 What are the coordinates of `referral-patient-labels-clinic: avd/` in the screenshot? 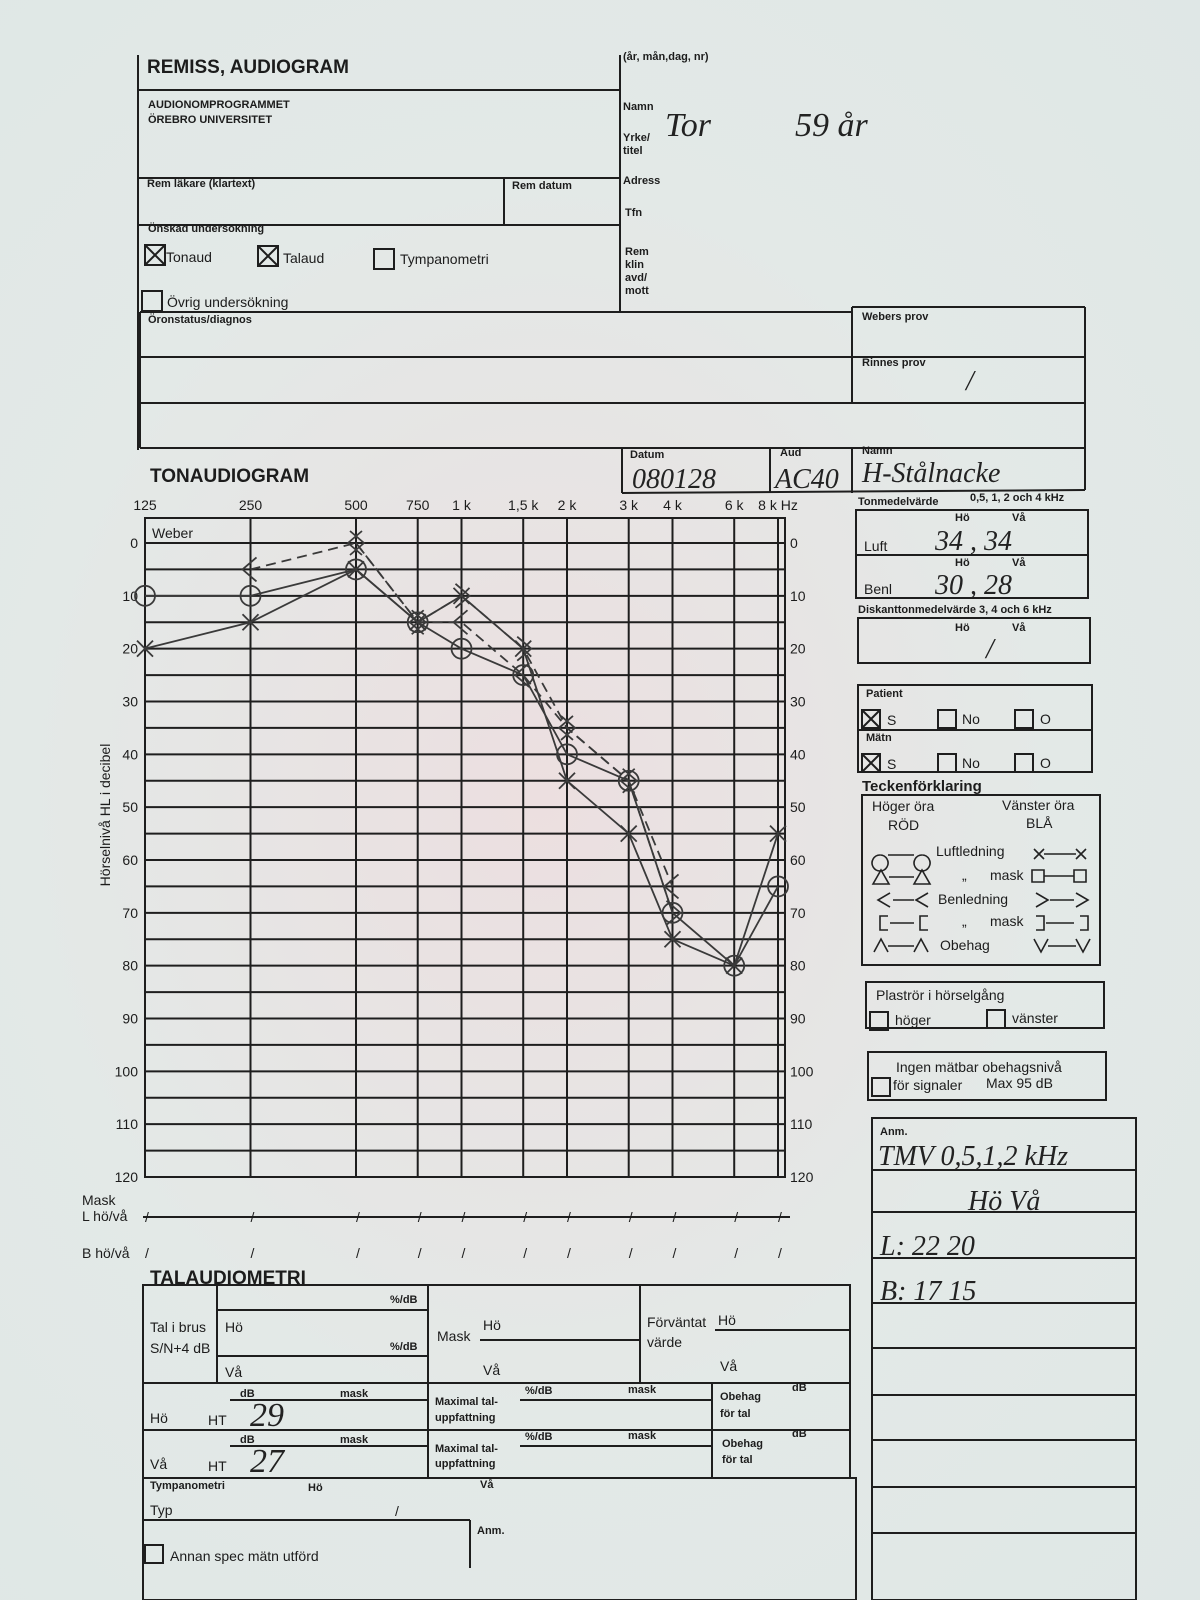 It's located at (636, 278).